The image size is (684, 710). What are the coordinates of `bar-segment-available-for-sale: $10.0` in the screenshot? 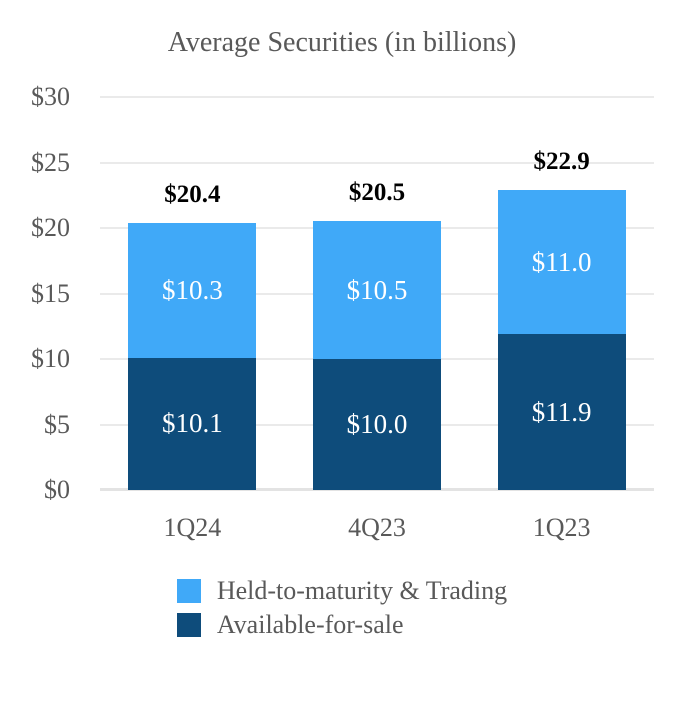 It's located at (377, 424).